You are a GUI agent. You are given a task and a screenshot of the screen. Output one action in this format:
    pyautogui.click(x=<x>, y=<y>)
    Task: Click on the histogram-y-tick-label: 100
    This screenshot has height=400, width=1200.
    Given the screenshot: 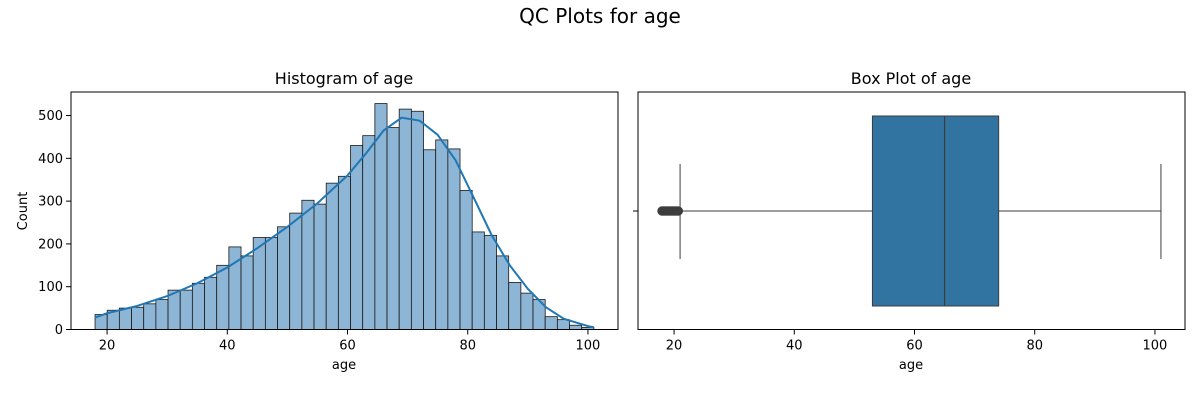 What is the action you would take?
    pyautogui.click(x=50, y=287)
    